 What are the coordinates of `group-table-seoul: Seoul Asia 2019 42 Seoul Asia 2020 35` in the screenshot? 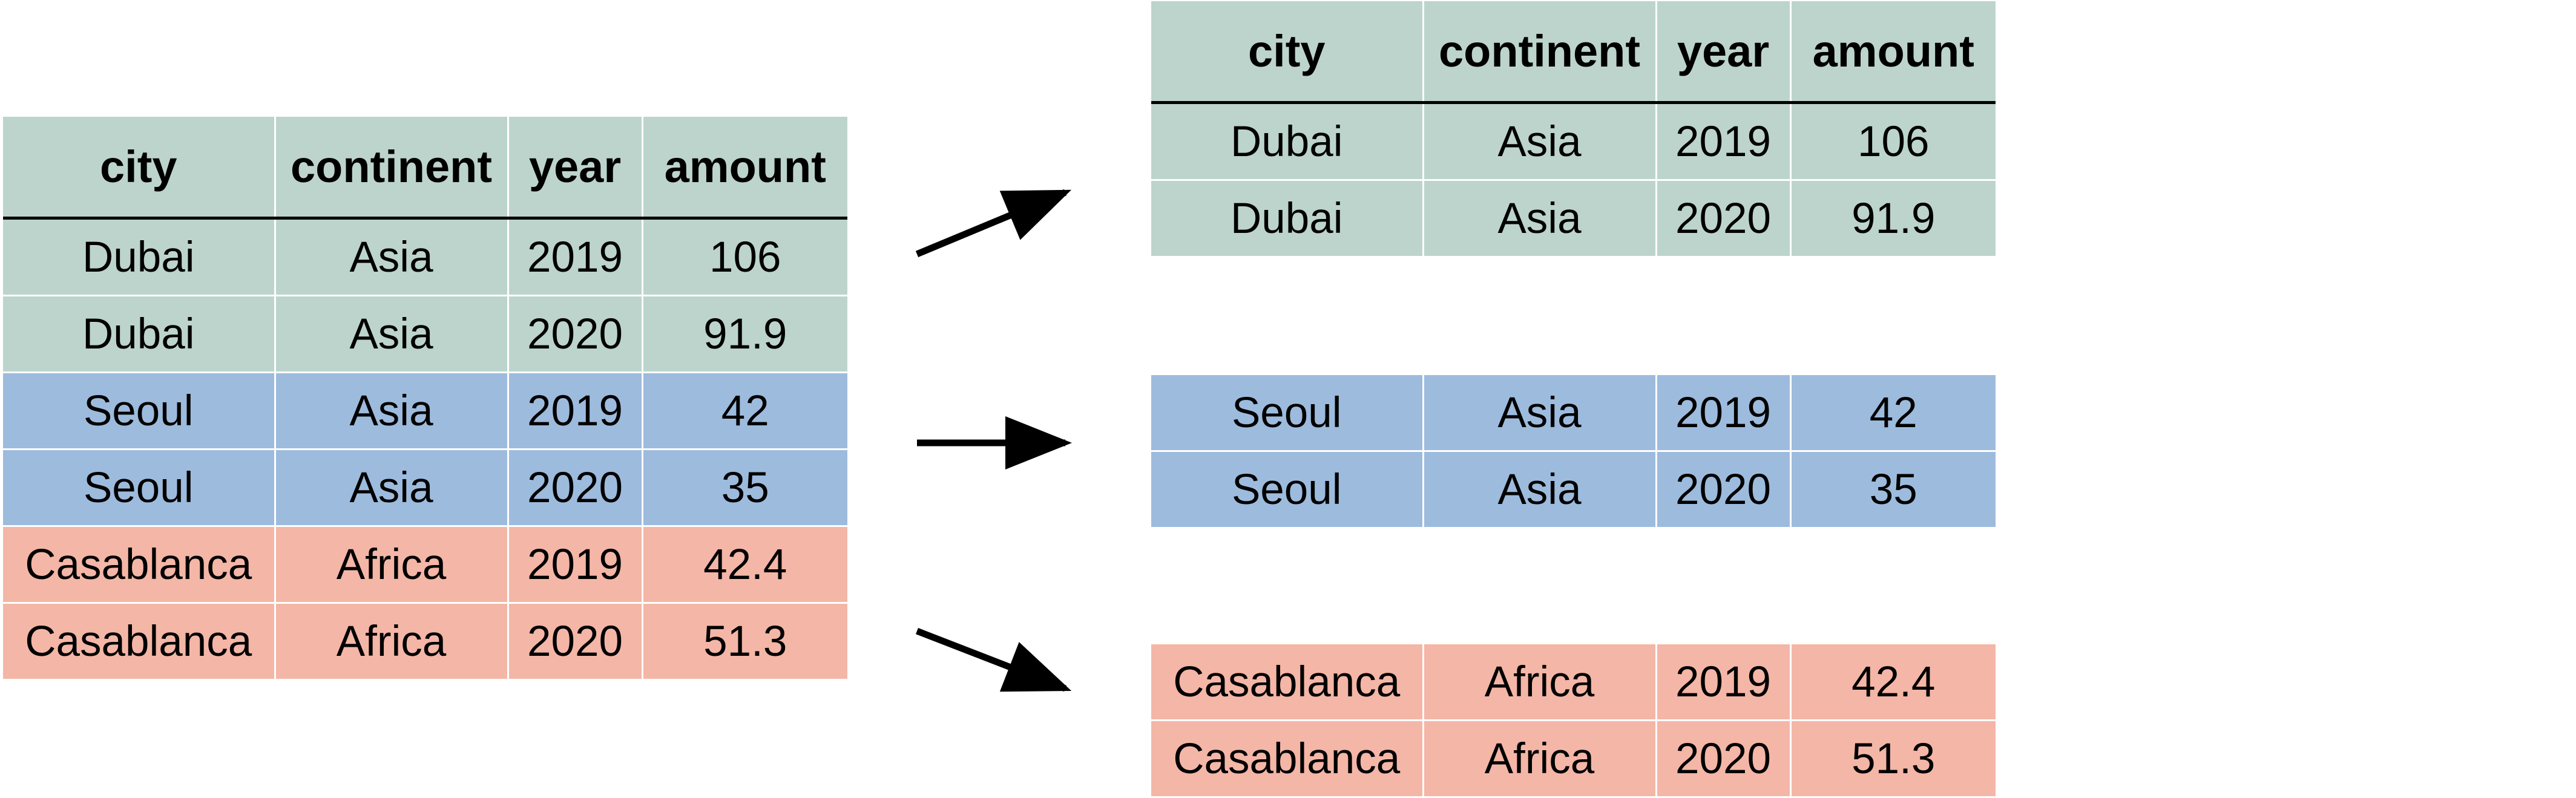 It's located at (1573, 452).